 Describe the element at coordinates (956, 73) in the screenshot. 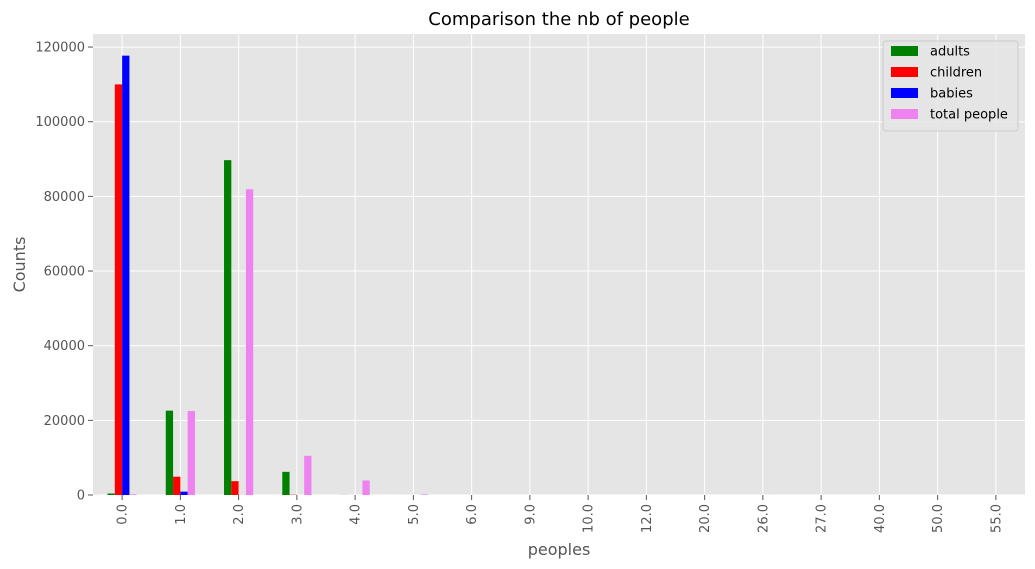

I see `legend-label: children` at that location.